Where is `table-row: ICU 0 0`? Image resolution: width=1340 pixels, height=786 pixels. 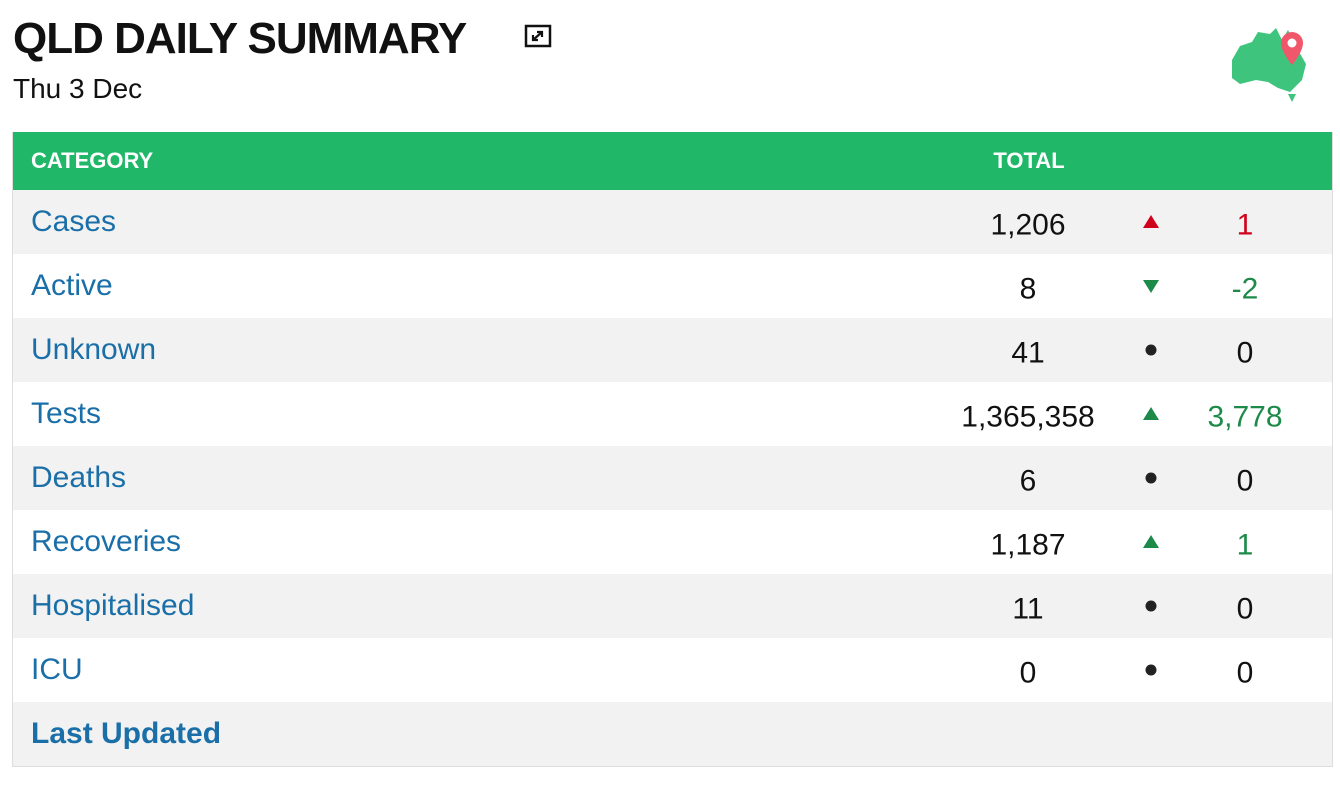
table-row: ICU 0 0 is located at coordinates (672, 670).